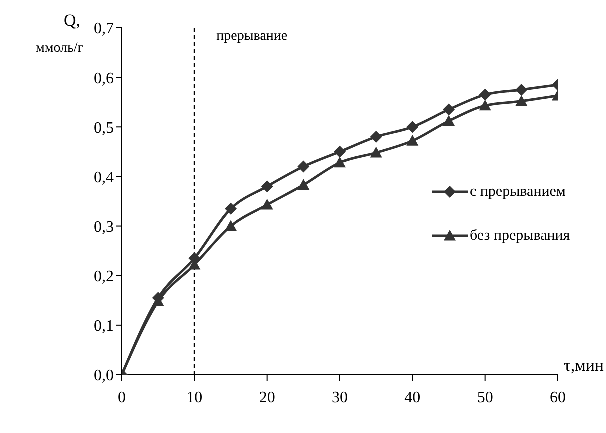 This screenshot has width=606, height=433. I want to click on y-tick-label: 0,6, so click(104, 79).